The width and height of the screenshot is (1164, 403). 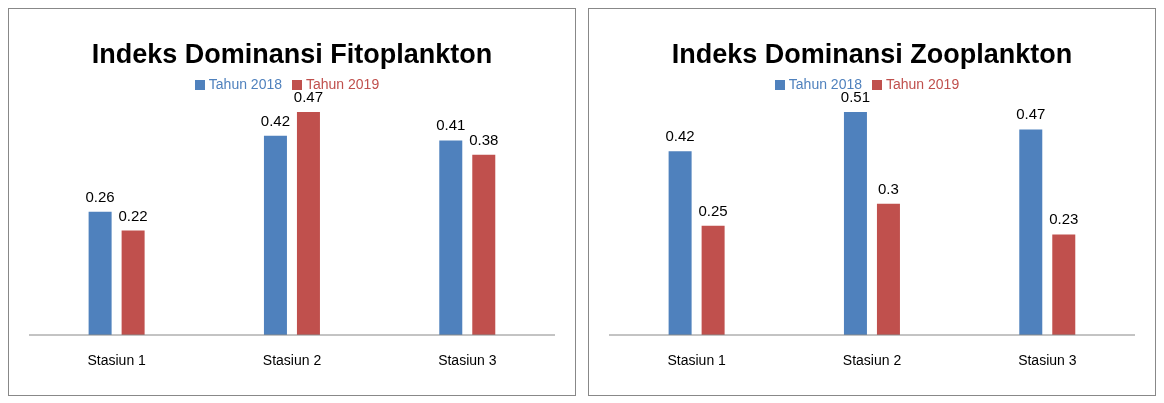 I want to click on data-label: 0.3, so click(x=888, y=188).